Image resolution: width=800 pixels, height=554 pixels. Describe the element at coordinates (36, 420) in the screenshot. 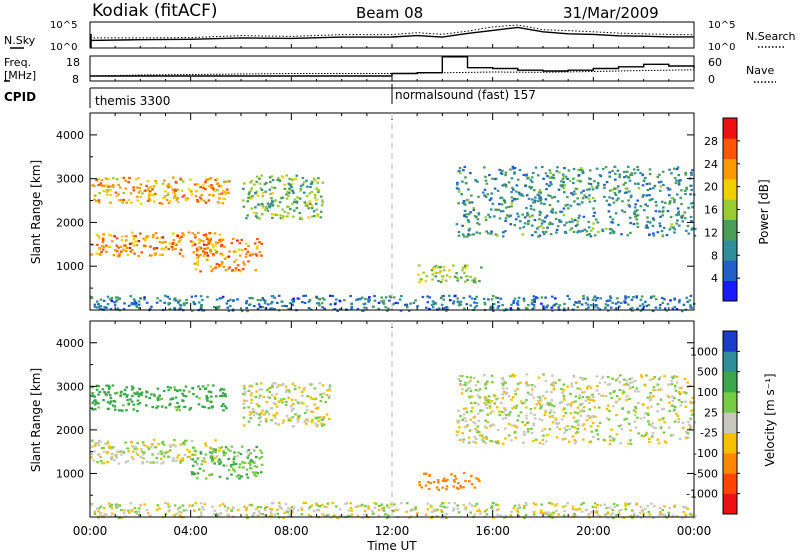

I see `velocity-range-axis-label: Slant Range [km]` at that location.